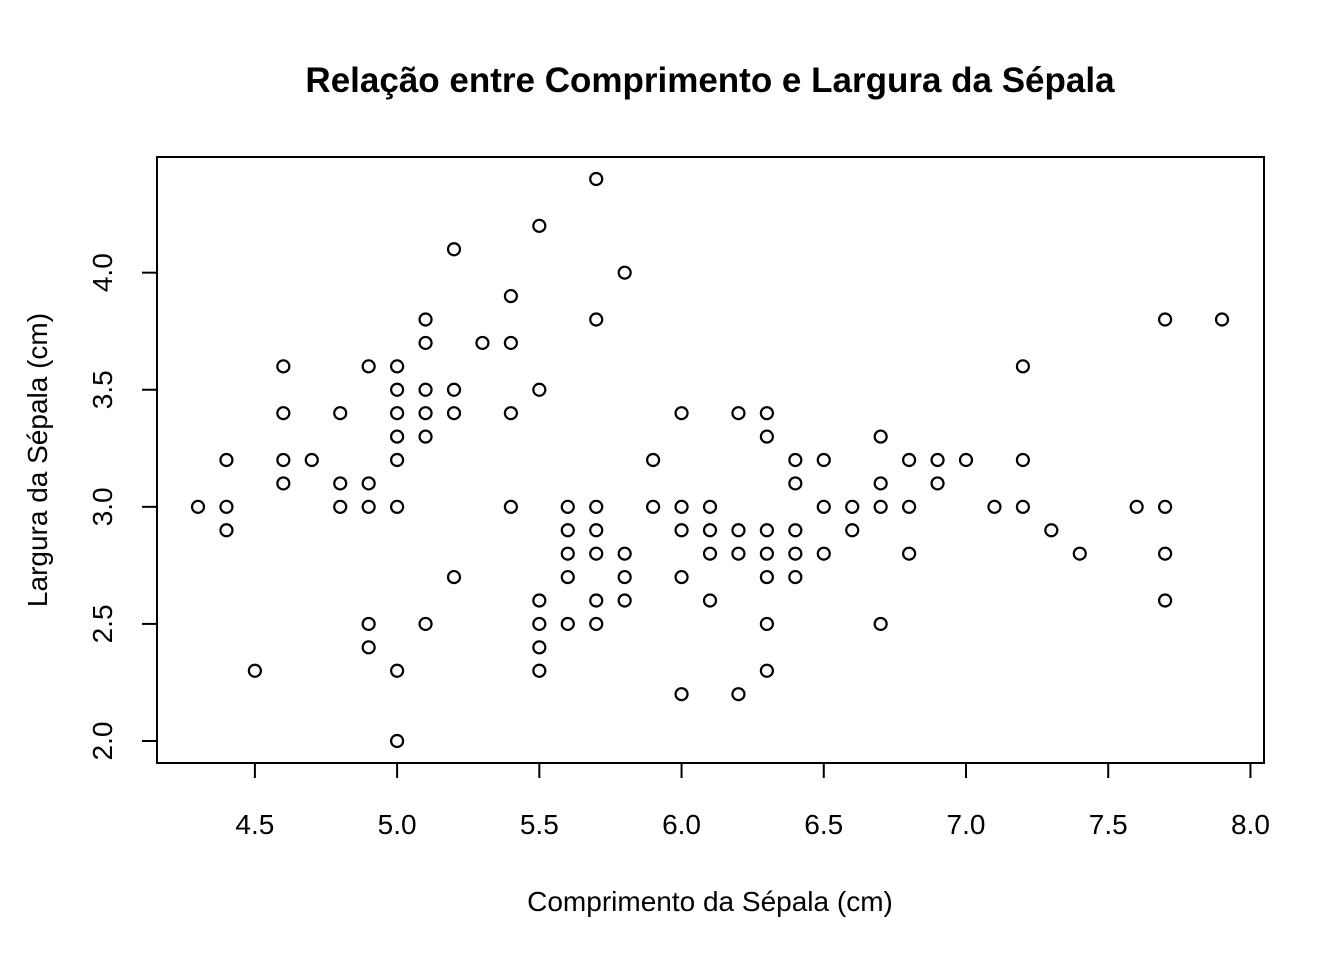 The width and height of the screenshot is (1344, 960). I want to click on x-tick-label: 5.5, so click(539, 824).